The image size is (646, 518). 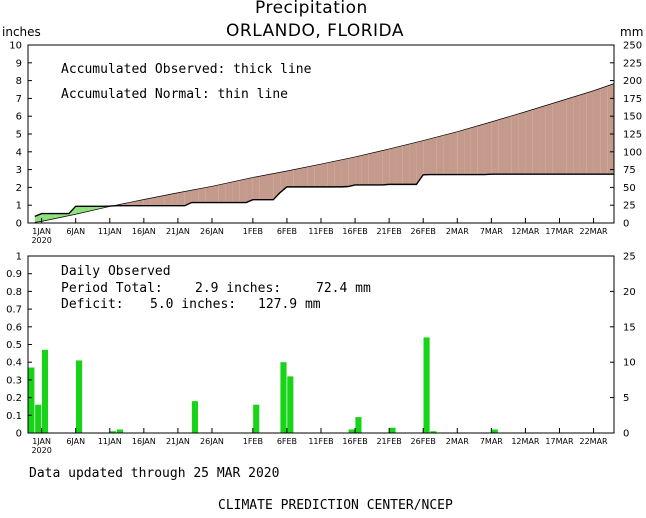 I want to click on bottom-right-ytick-label: 5, so click(x=626, y=398).